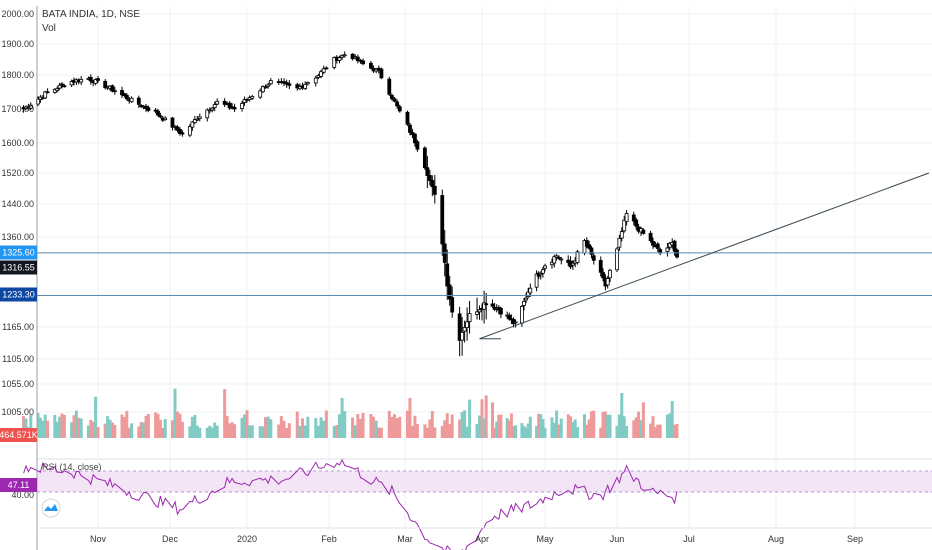 The width and height of the screenshot is (932, 550). I want to click on x-tick-label: May, so click(545, 539).